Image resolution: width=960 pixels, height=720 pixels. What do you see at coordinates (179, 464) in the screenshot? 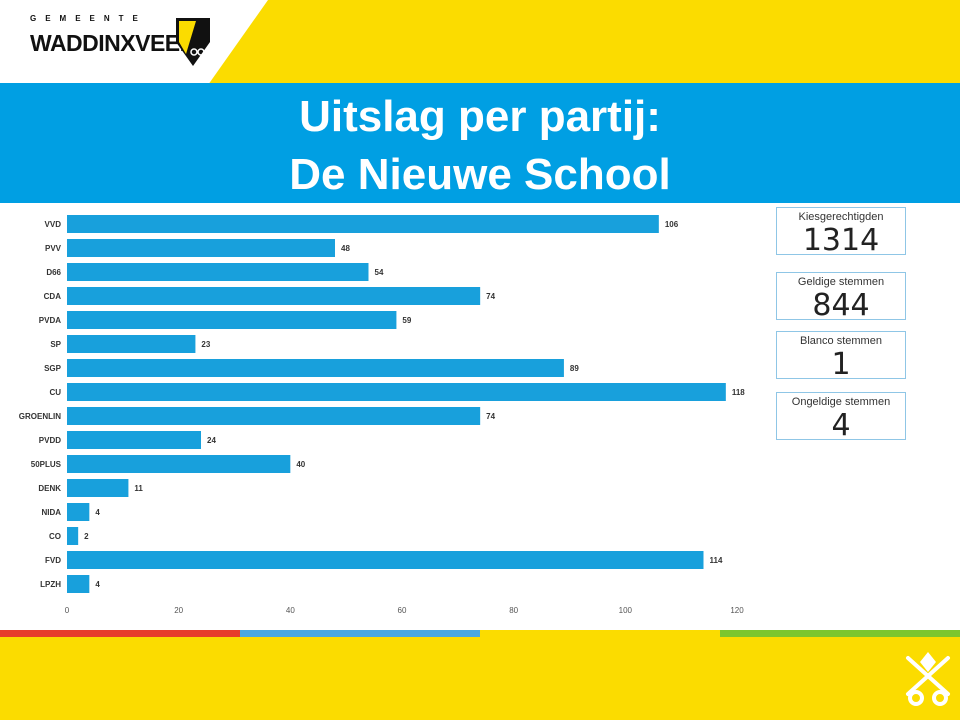
I see `bar-50plus` at bounding box center [179, 464].